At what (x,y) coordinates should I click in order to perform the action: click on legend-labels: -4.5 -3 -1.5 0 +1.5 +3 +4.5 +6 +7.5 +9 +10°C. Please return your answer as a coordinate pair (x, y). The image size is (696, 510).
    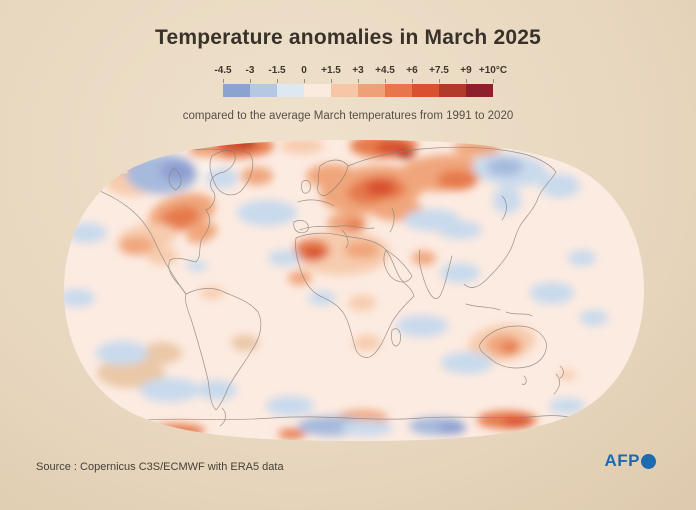
    Looking at the image, I should click on (360, 71).